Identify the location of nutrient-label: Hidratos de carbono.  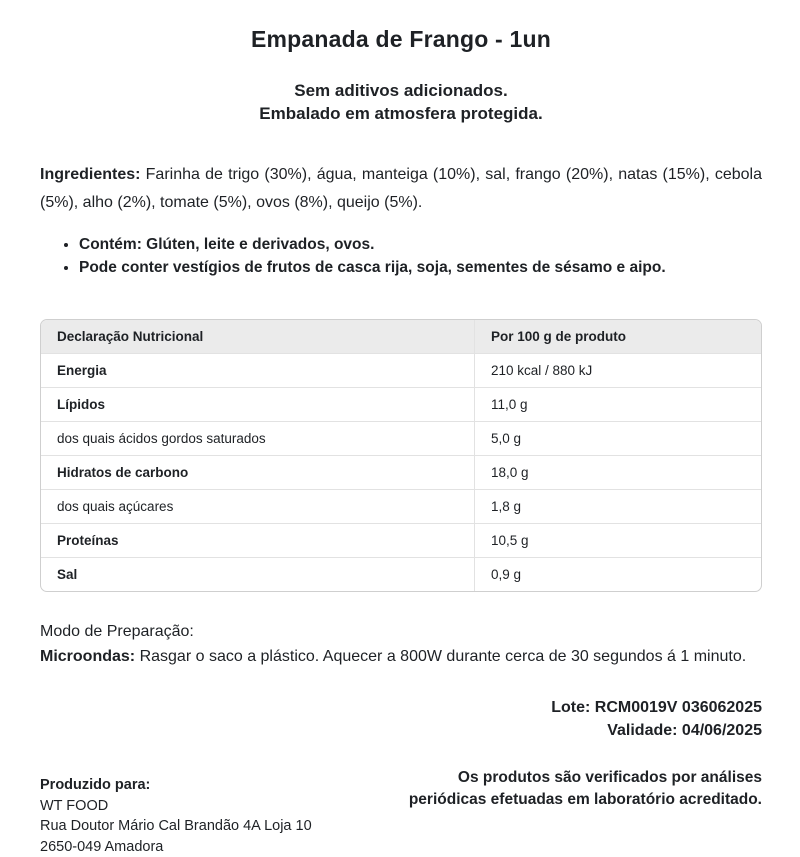
(258, 473).